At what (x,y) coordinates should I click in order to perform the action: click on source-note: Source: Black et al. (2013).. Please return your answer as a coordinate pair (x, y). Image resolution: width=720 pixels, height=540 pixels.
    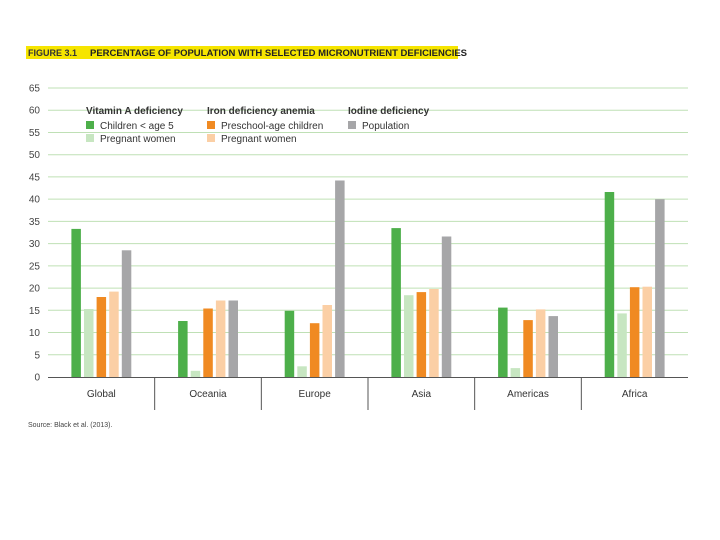
    Looking at the image, I should click on (70, 425).